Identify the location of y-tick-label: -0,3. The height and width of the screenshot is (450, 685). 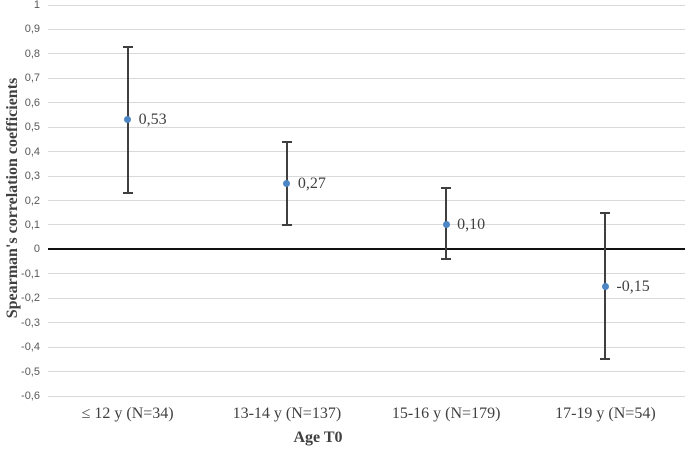
(30, 322).